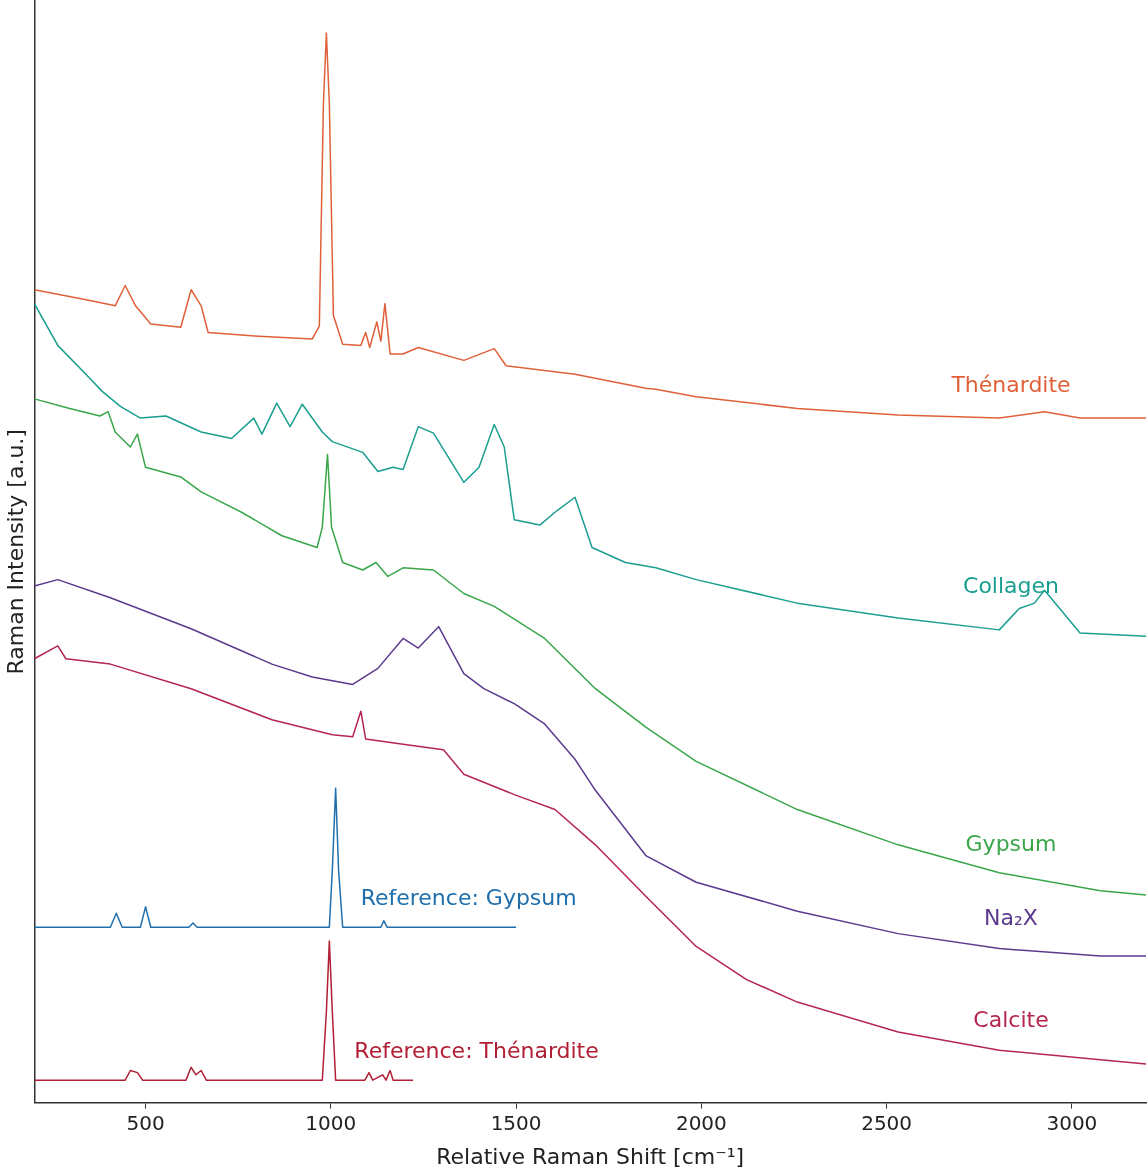  Describe the element at coordinates (1011, 843) in the screenshot. I see `series-label: Gypsum` at that location.